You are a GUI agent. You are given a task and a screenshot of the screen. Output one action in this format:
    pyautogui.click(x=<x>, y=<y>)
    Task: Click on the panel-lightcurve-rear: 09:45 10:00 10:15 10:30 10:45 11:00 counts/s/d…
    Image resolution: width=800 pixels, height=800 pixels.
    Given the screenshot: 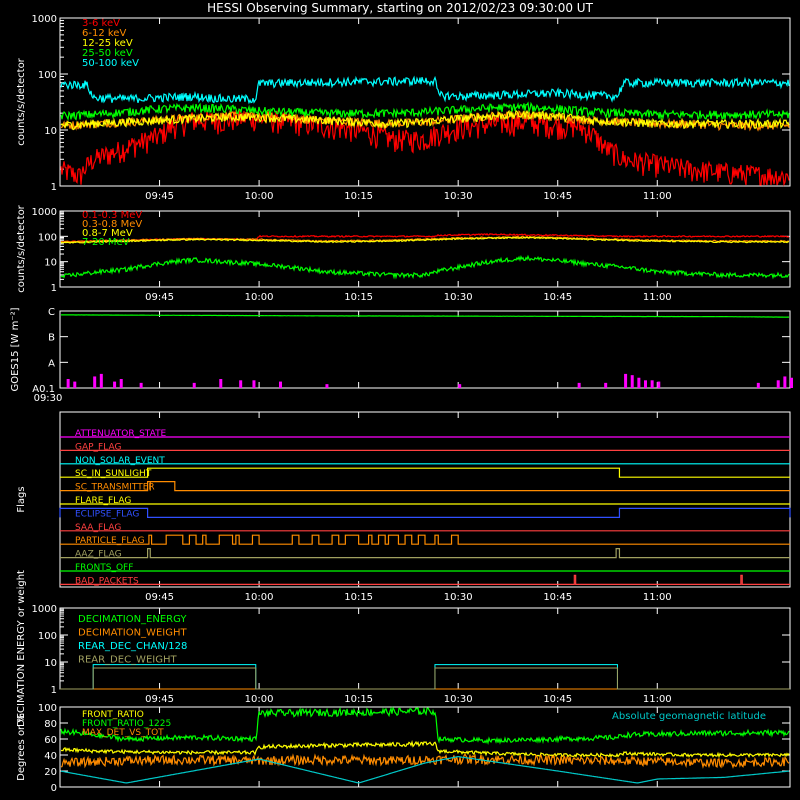 What is the action you would take?
    pyautogui.click(x=403, y=253)
    